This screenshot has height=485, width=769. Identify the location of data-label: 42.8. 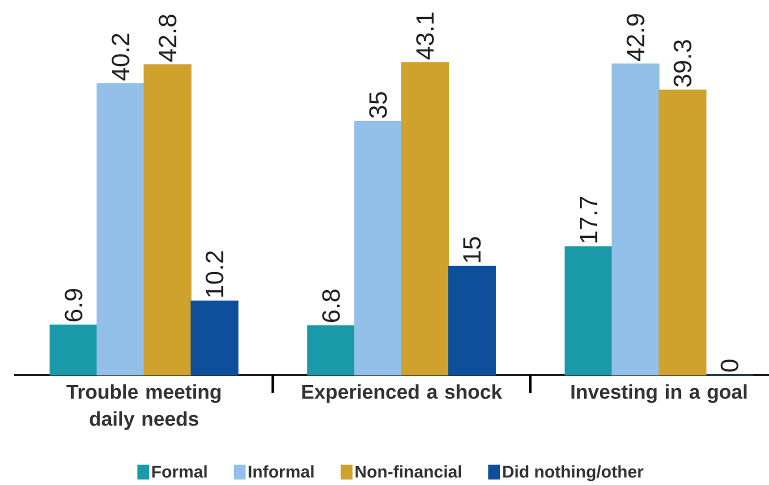
(167, 38).